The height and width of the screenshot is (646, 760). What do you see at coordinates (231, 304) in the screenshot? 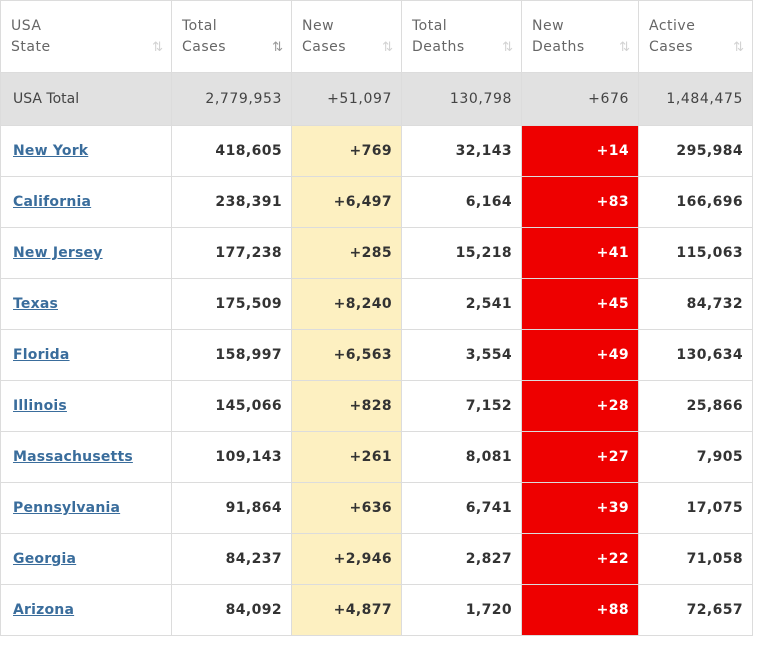
I see `total-cases-cell: 175,509` at bounding box center [231, 304].